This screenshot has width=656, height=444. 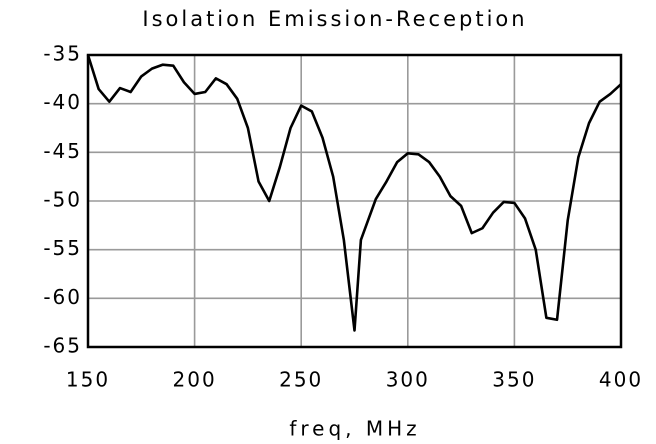 I want to click on y-tick-label: -35, so click(x=62, y=54).